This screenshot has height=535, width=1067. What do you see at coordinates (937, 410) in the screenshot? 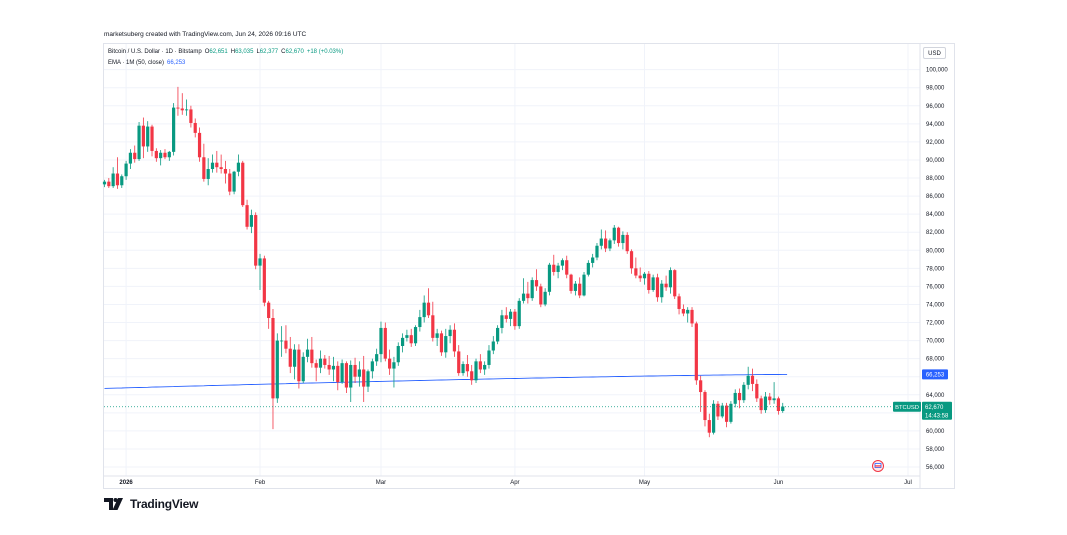
I see `last-price-tag` at bounding box center [937, 410].